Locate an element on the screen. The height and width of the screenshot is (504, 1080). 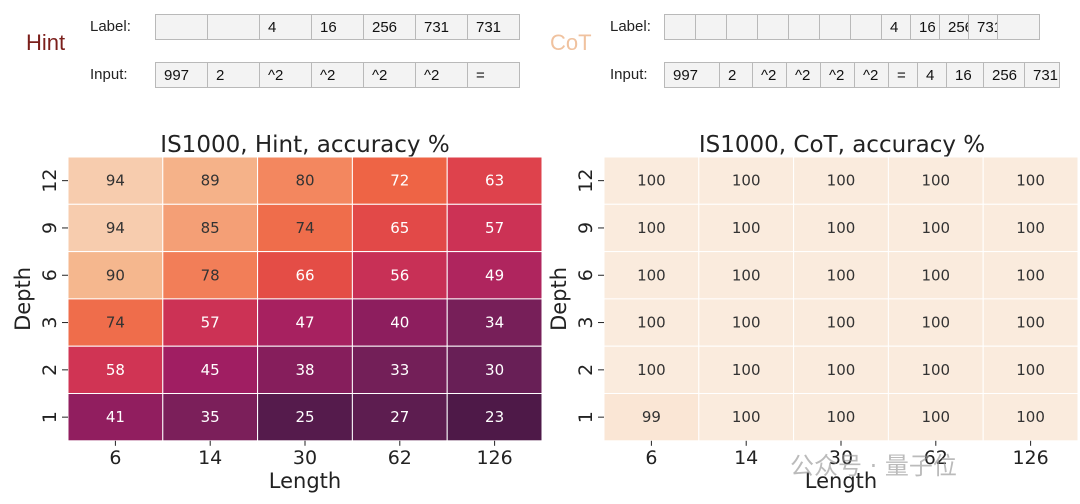
cell-value-label: 56 is located at coordinates (399, 275).